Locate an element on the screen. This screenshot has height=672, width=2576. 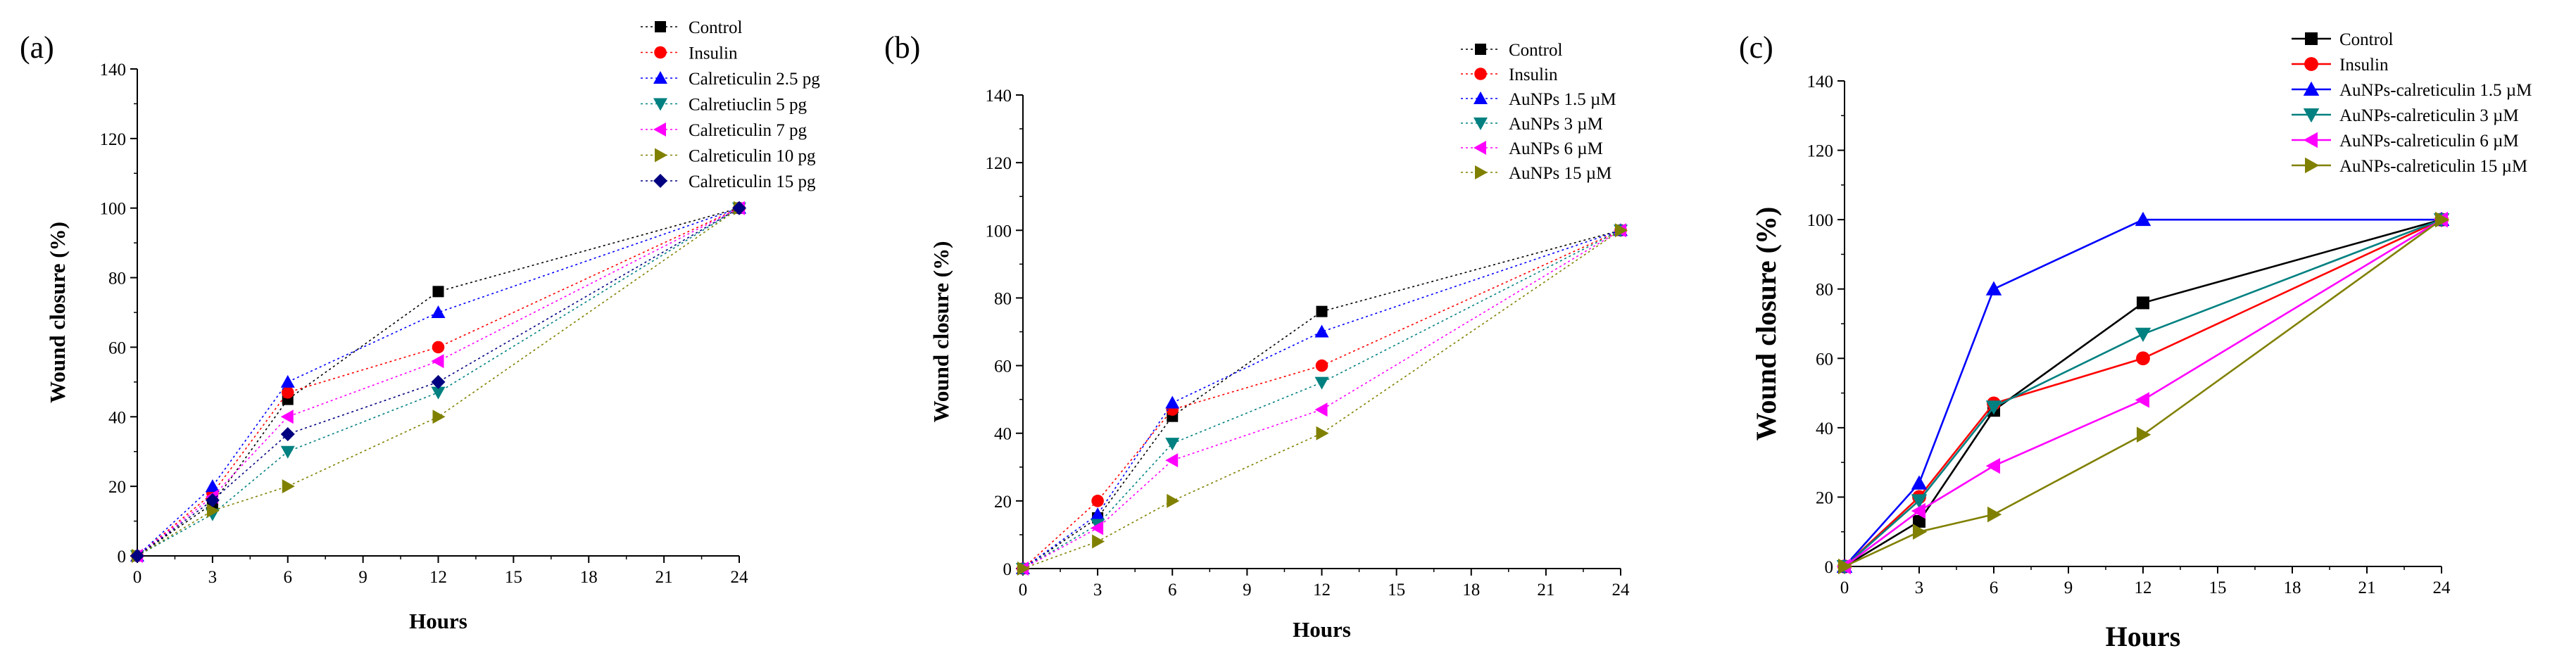
y-tick-label: 60 is located at coordinates (1824, 359).